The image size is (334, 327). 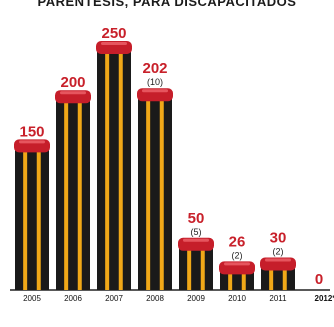 I want to click on bar-sub-label: (5), so click(x=196, y=232).